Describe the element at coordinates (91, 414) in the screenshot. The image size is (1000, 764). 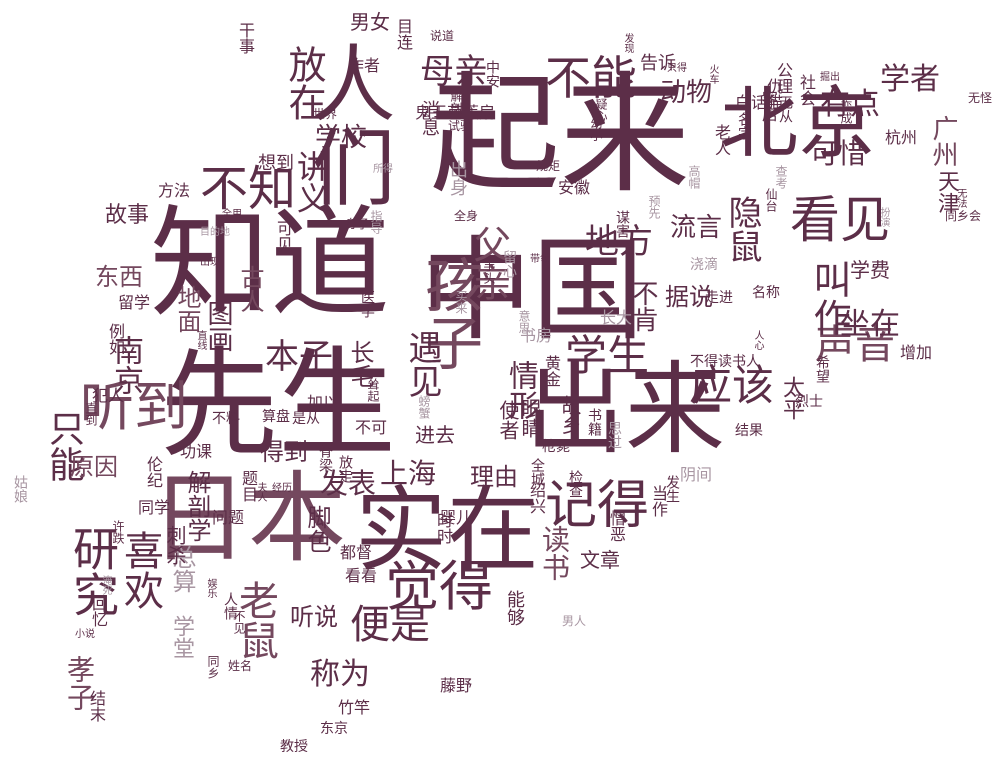
I see `cloud-word: 直到` at that location.